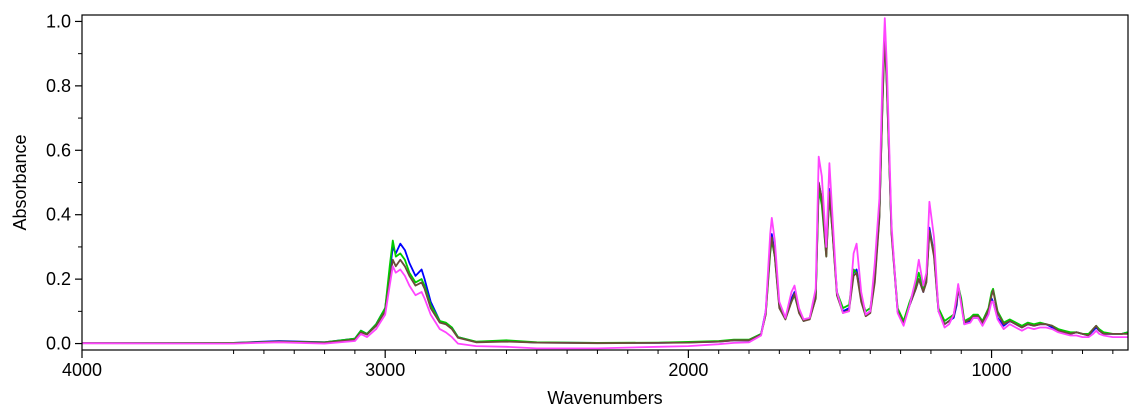  What do you see at coordinates (64, 182) in the screenshot?
I see `y-axis: 0.0 0.2 0.4 0.6 0.8 1.0` at bounding box center [64, 182].